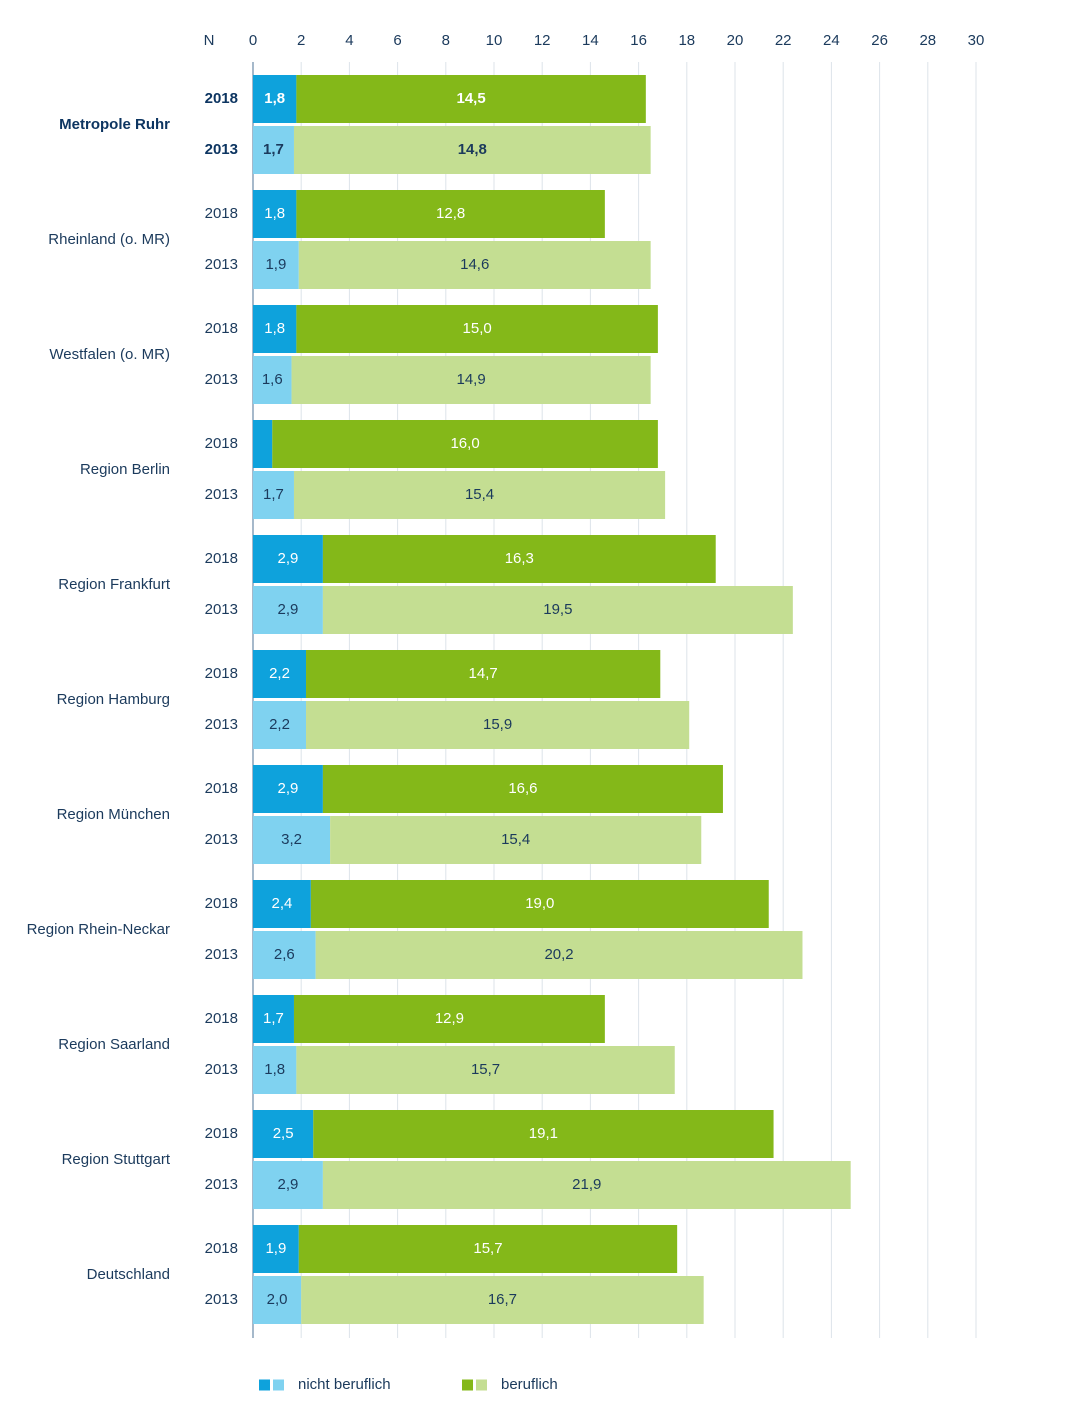  I want to click on data-label-beruflich: 16,3, so click(519, 558).